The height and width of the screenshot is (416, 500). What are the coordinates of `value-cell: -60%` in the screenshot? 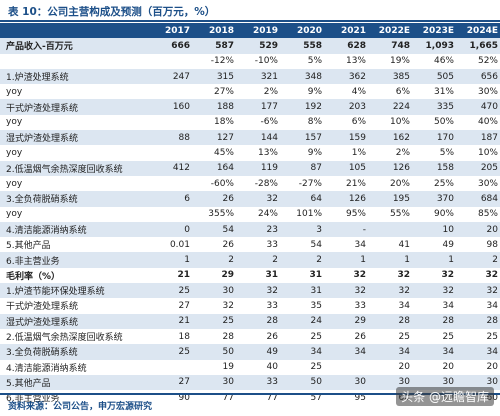 It's located at (222, 183).